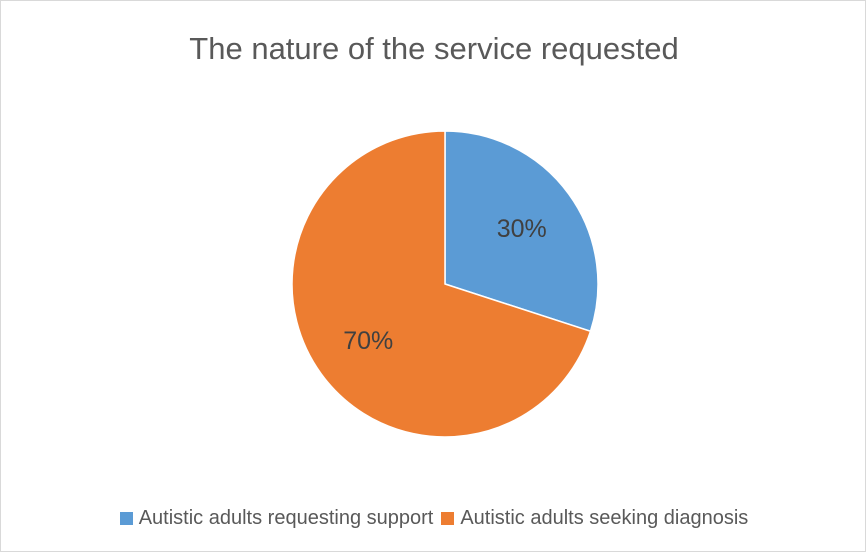 The image size is (866, 553). I want to click on legend-item-support: Autistic adults requesting support, so click(276, 518).